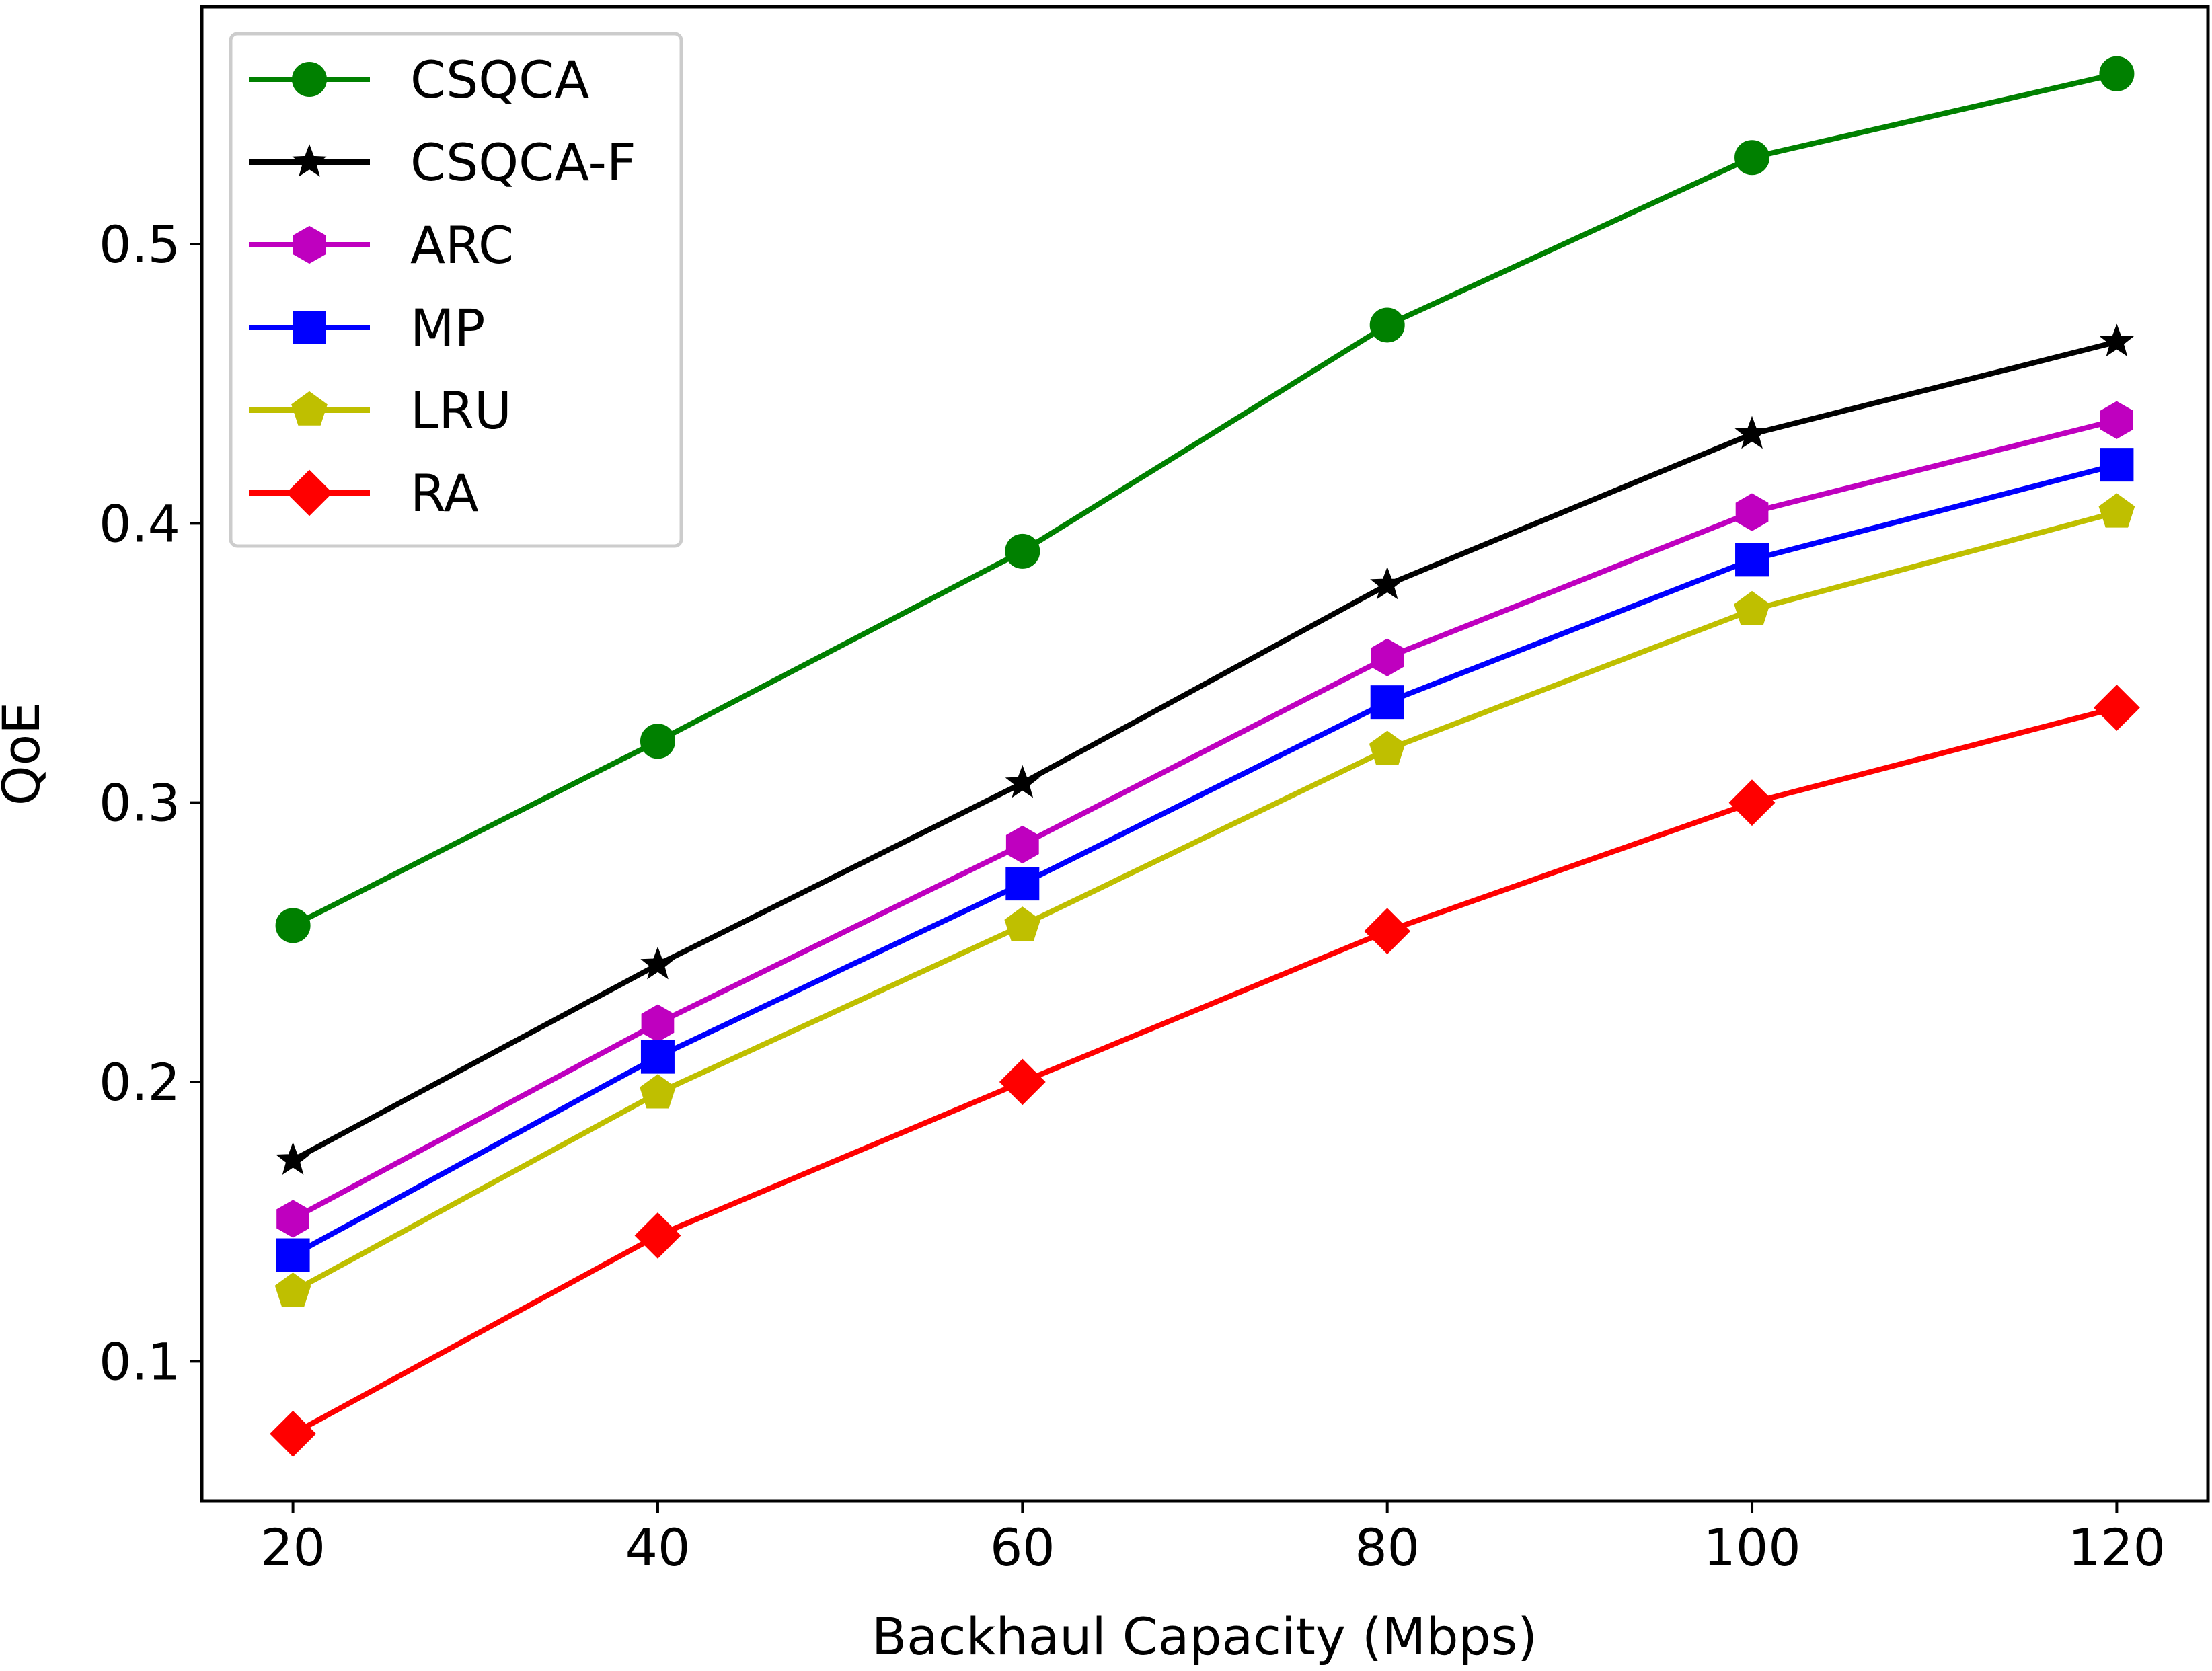 Image resolution: width=2212 pixels, height=1671 pixels. I want to click on legend-marker-ra, so click(309, 493).